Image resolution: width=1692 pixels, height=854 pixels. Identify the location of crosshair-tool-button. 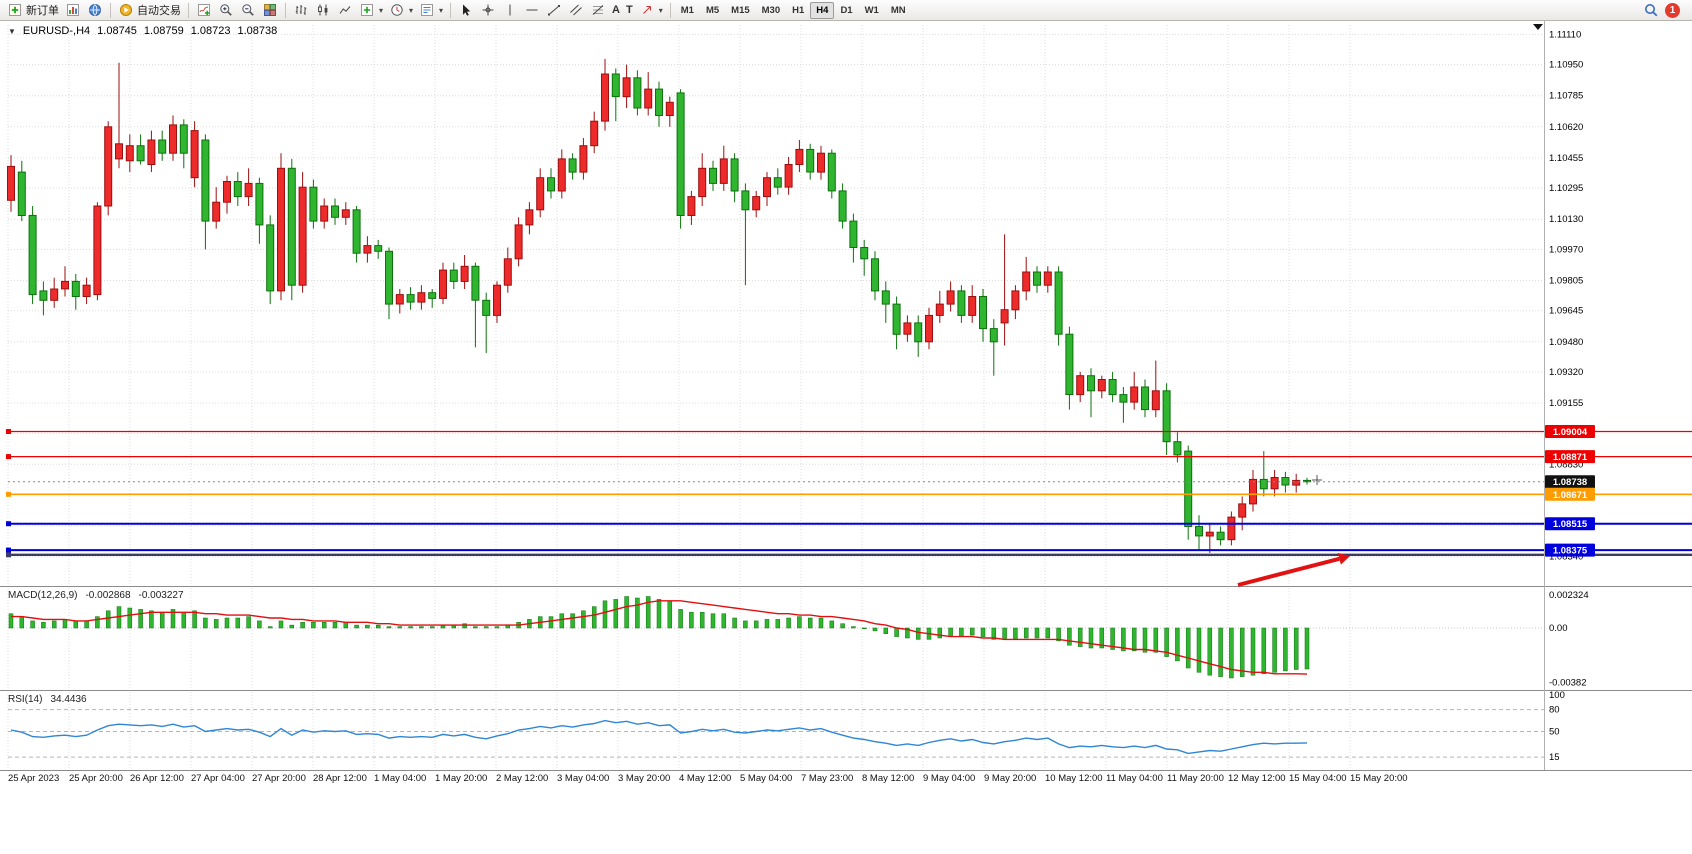
(488, 10).